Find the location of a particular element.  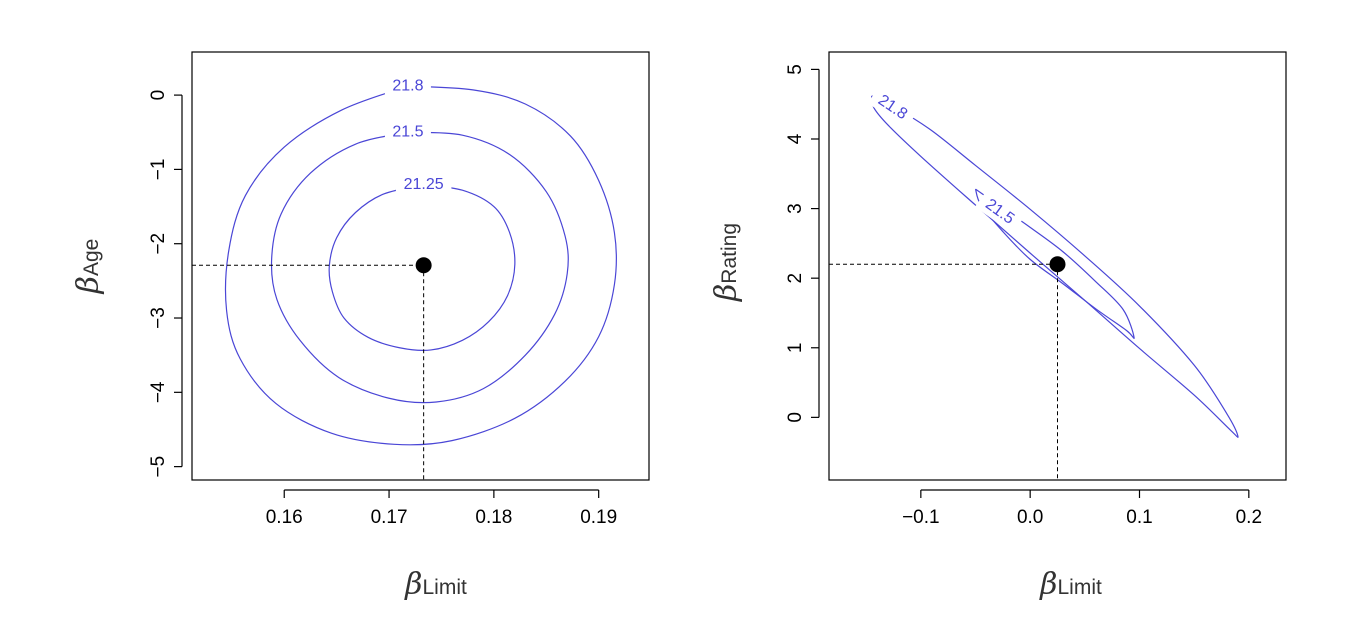

y-tick-label: −4 is located at coordinates (158, 392).